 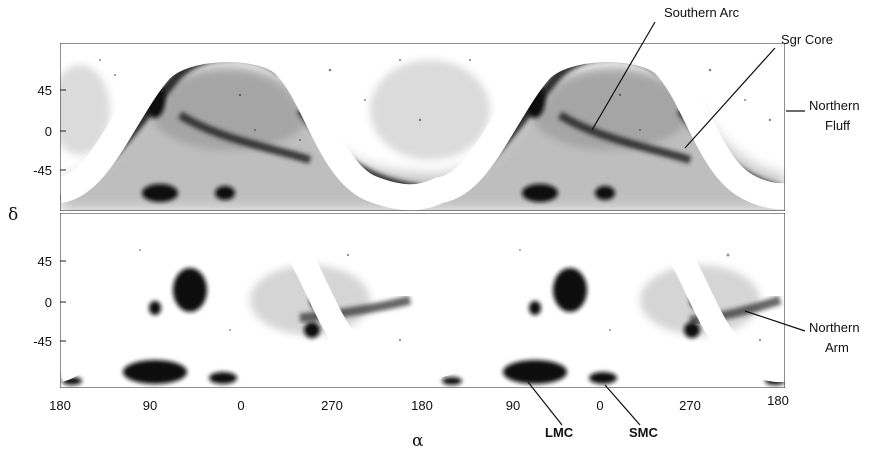 I want to click on annotation-northern-fluff-line2: Fluff, so click(x=837, y=125).